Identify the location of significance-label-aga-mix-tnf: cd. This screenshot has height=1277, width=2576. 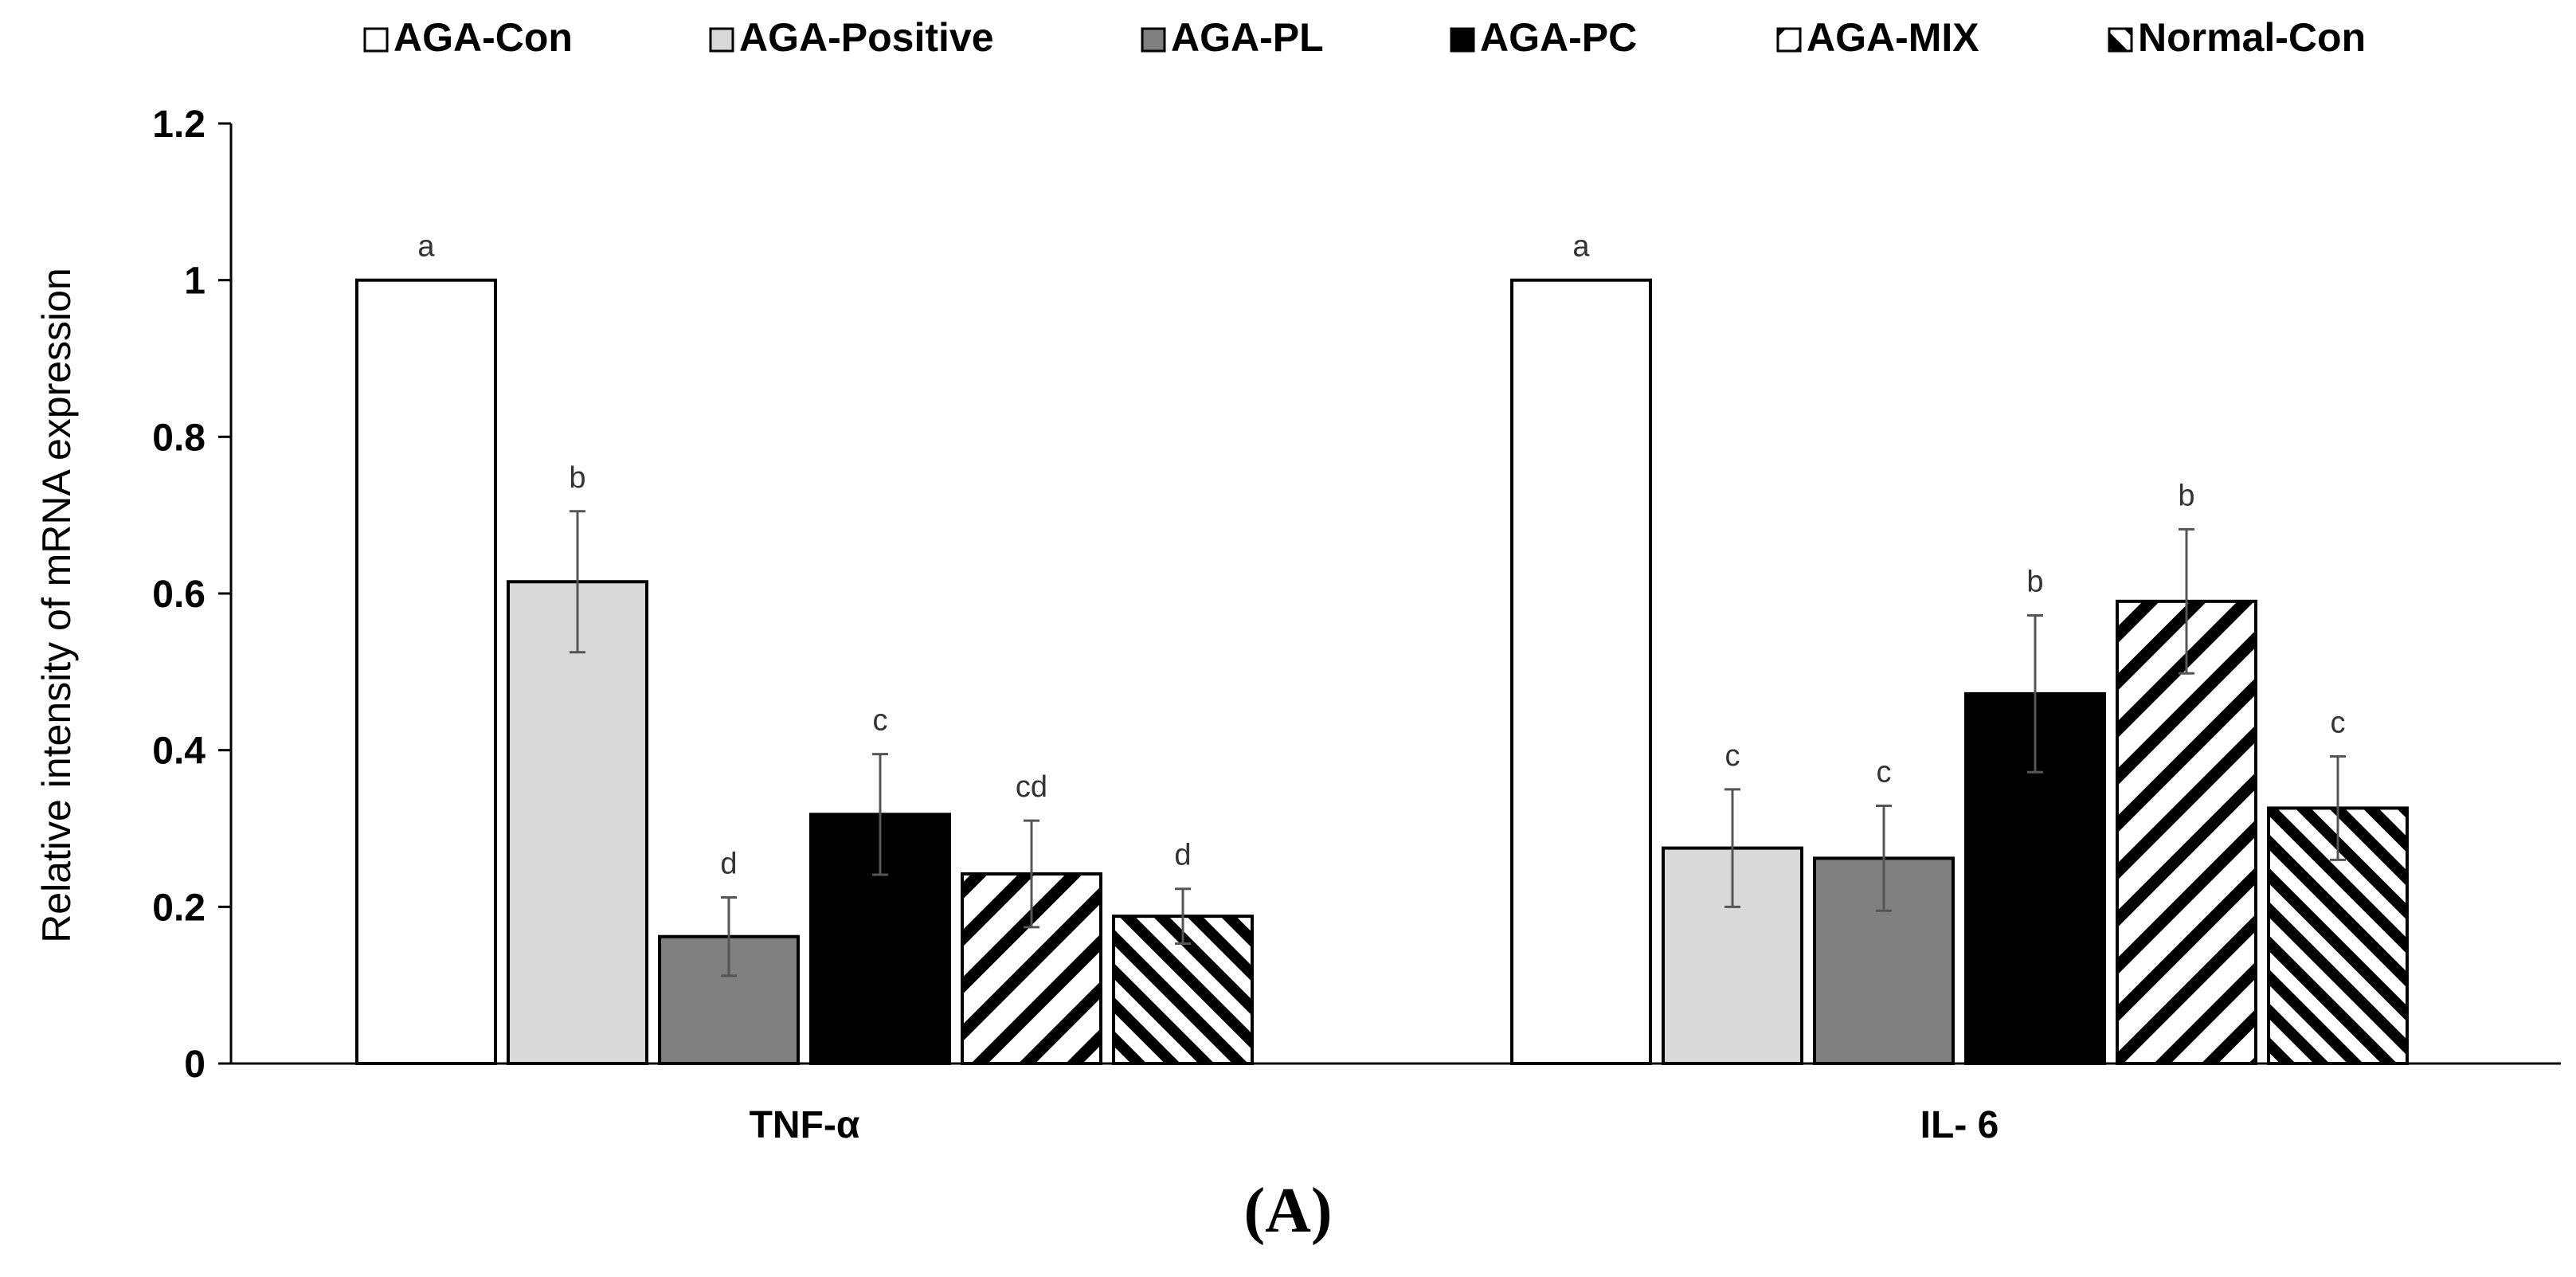
(1031, 787).